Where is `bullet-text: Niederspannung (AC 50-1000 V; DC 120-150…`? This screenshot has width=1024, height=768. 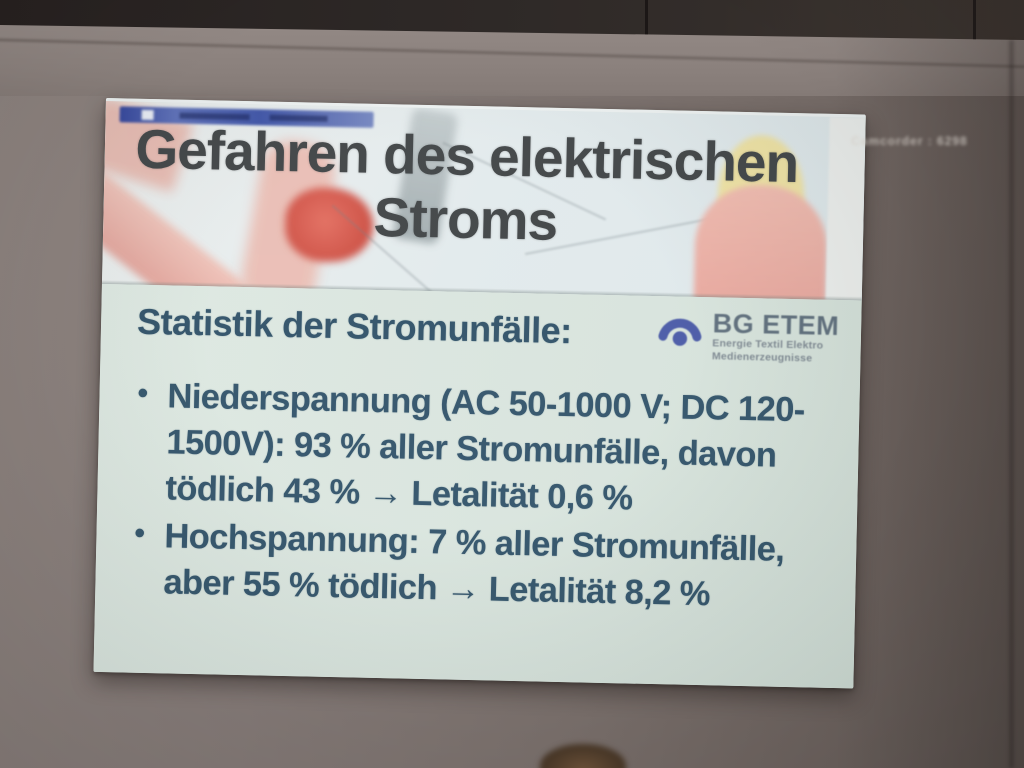 bullet-text: Niederspannung (AC 50-1000 V; DC 120-150… is located at coordinates (485, 447).